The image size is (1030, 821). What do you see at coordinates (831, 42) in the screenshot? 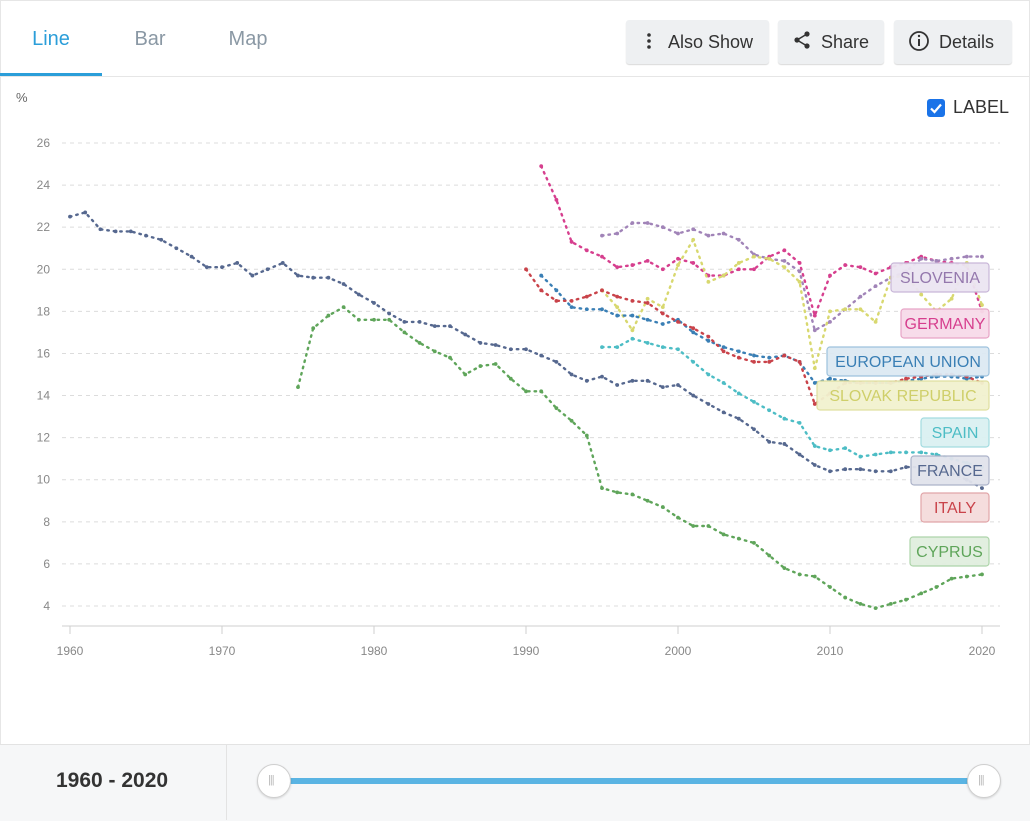
I see `share-button: Share` at bounding box center [831, 42].